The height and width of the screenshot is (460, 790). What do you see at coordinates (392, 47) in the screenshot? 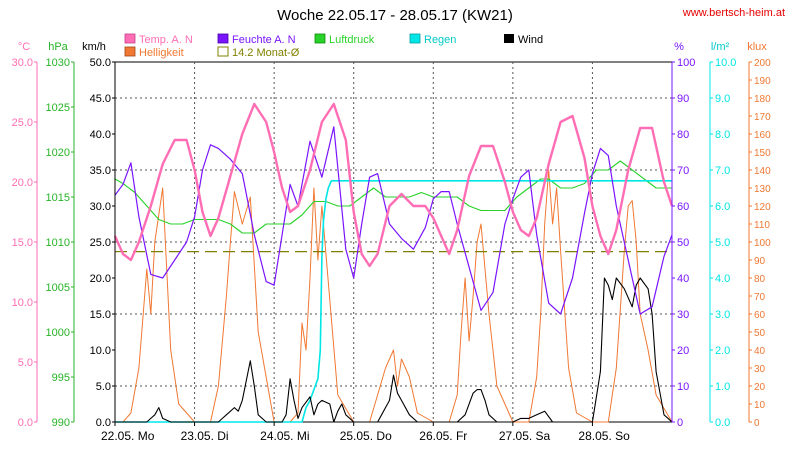
I see `axis-units: °C hPa km/h % l/m² klux` at bounding box center [392, 47].